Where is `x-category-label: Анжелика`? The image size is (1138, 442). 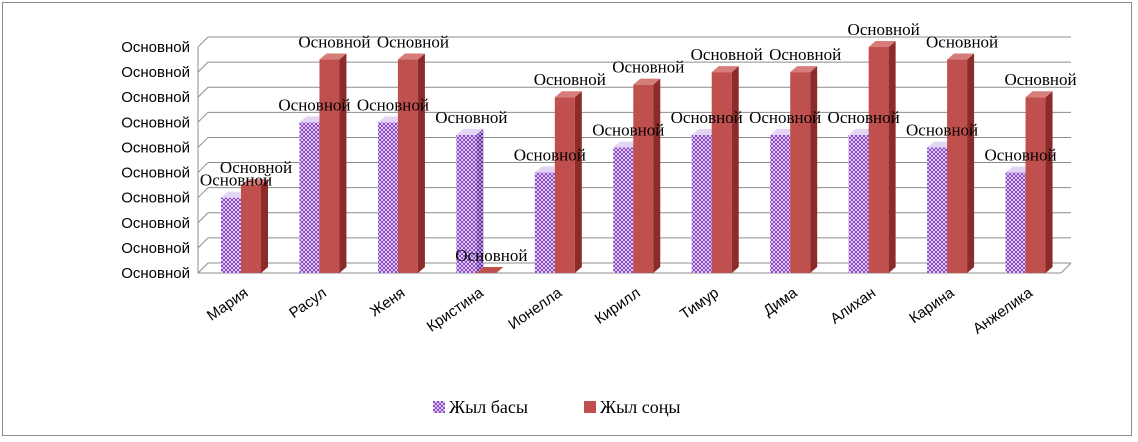 x-category-label: Анжелика is located at coordinates (1003, 311).